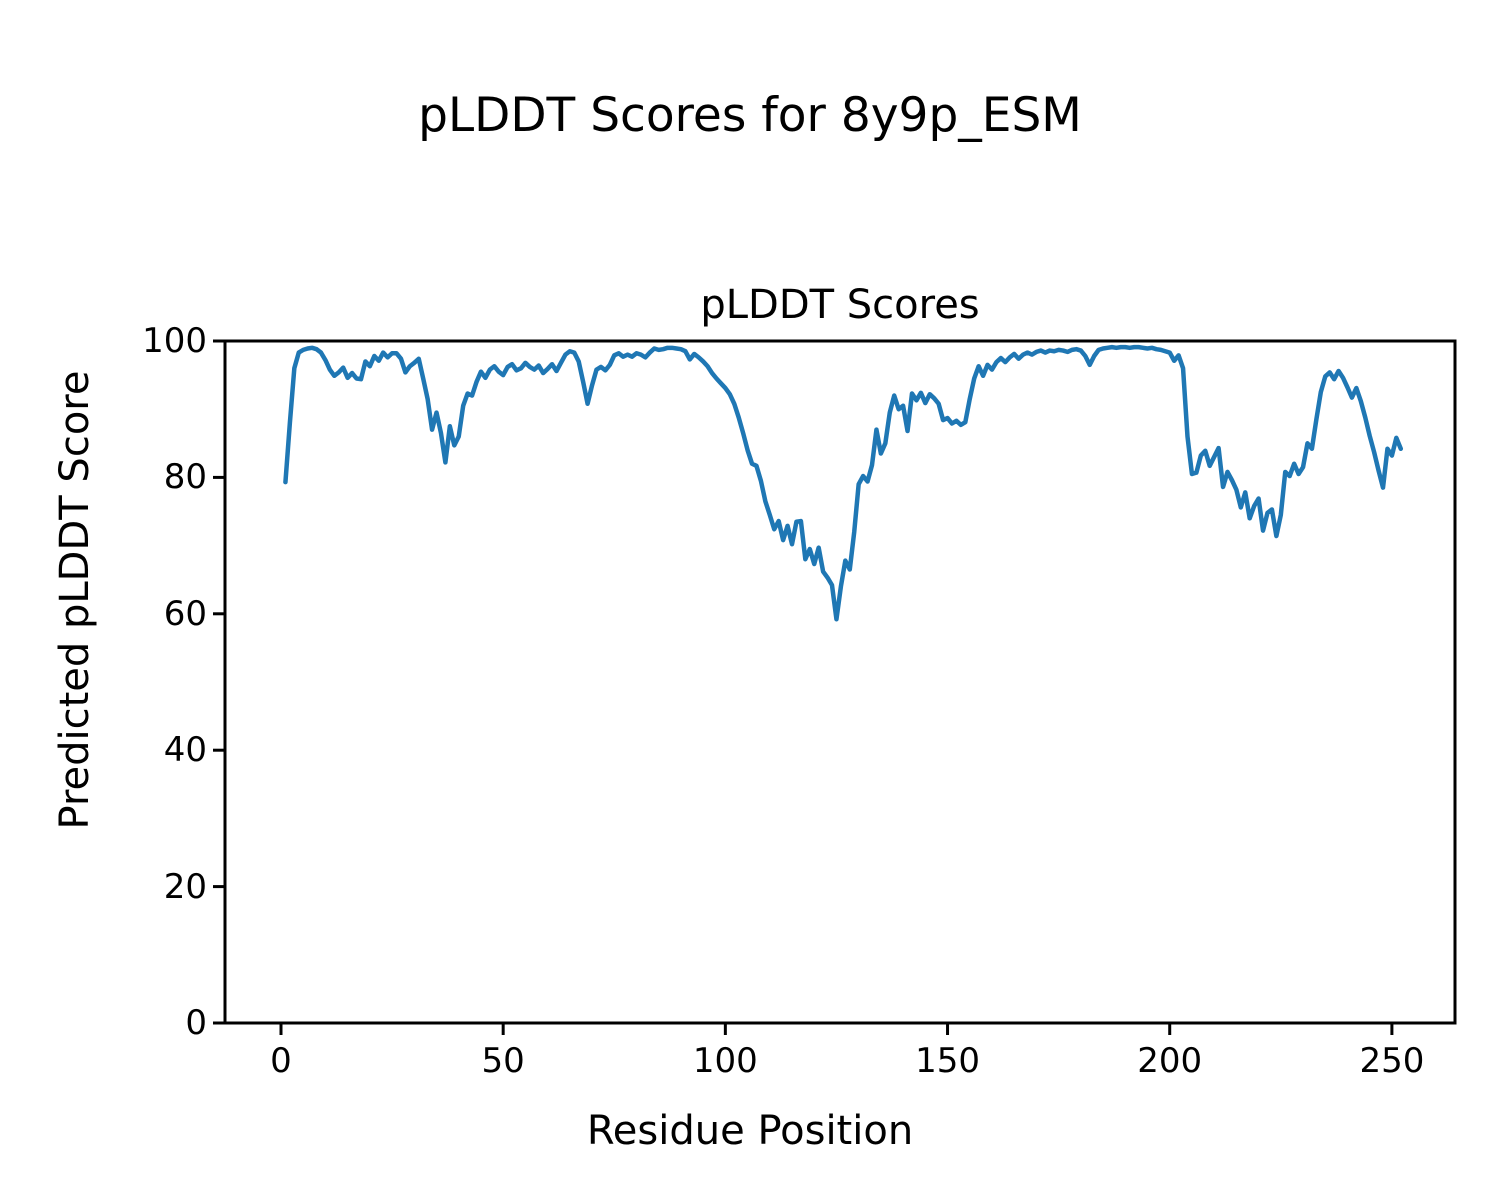 This screenshot has width=1500, height=1200. I want to click on x-tick-label: 150, so click(947, 1061).